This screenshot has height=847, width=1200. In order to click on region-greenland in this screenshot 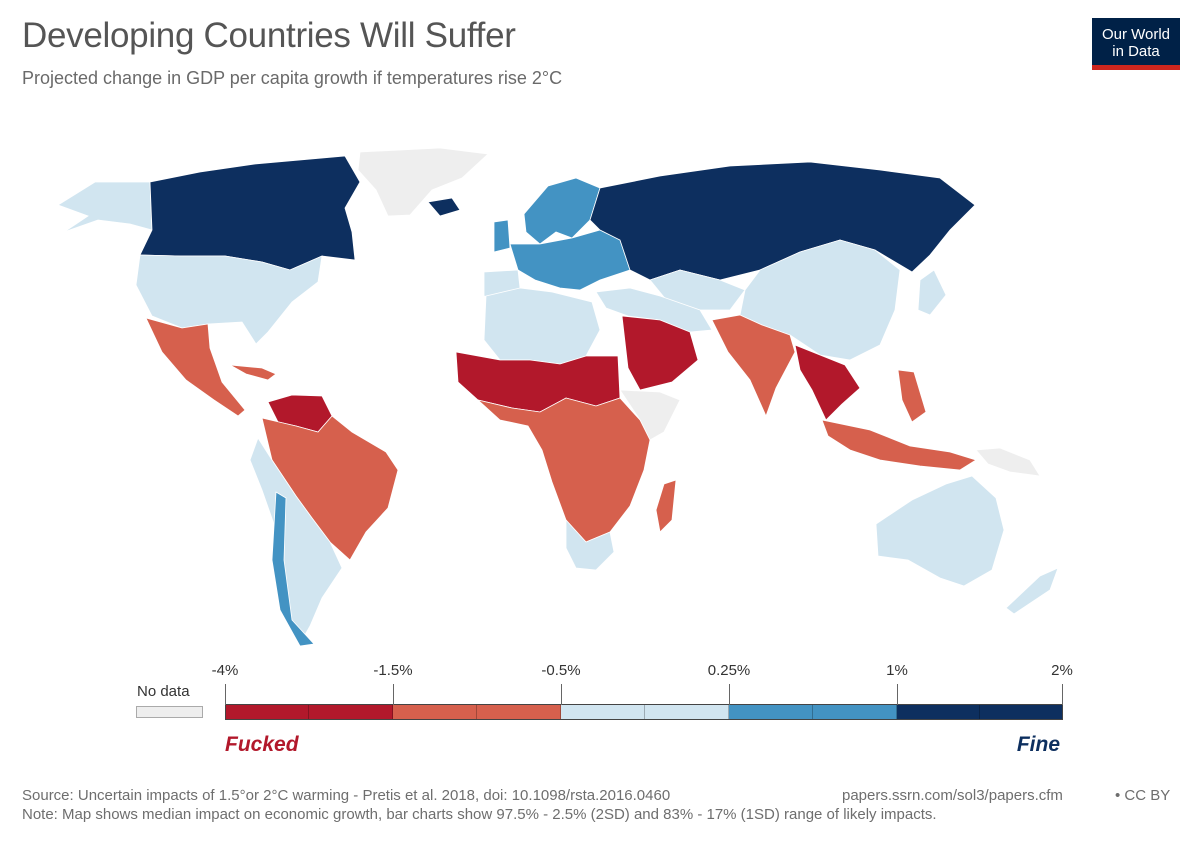, I will do `click(423, 182)`.